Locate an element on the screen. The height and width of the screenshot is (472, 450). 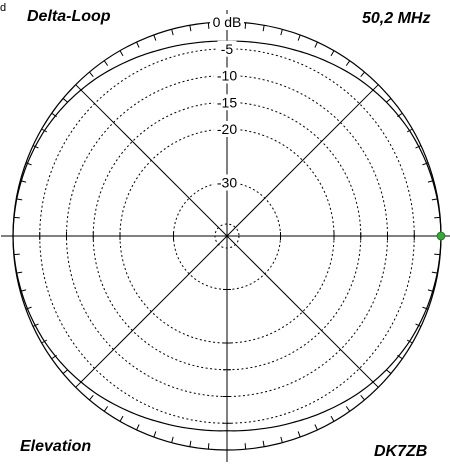
tick-label: -10 is located at coordinates (227, 76).